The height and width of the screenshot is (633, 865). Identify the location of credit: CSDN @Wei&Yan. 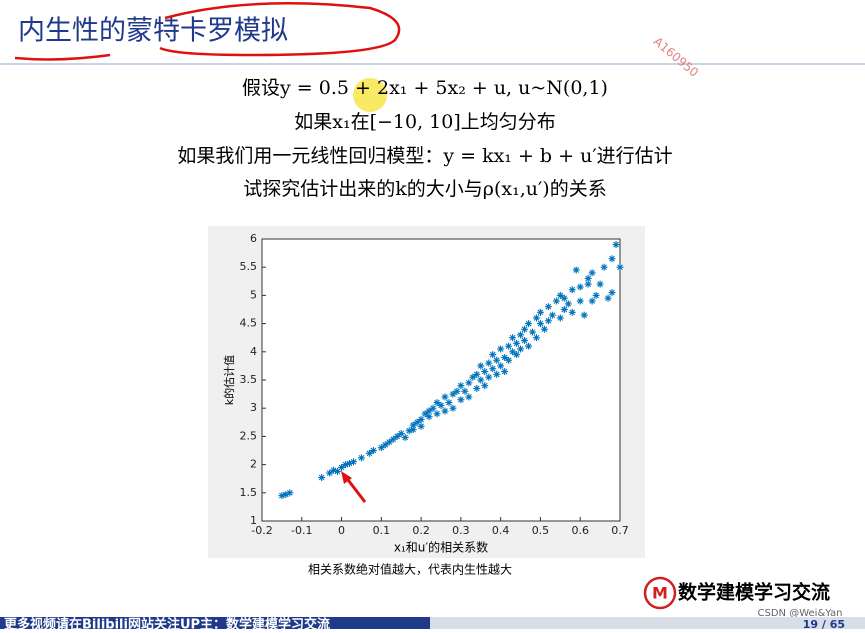
(800, 613).